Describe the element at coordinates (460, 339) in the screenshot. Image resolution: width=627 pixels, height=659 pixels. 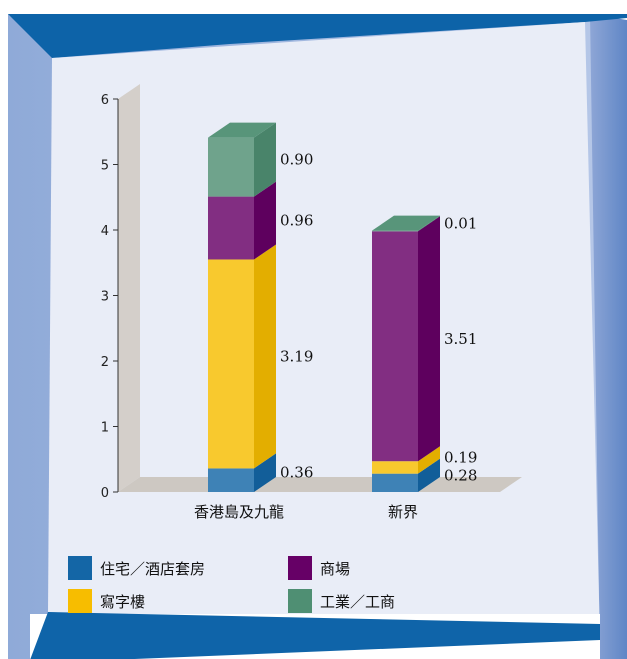
I see `value-label: 3.51` at that location.